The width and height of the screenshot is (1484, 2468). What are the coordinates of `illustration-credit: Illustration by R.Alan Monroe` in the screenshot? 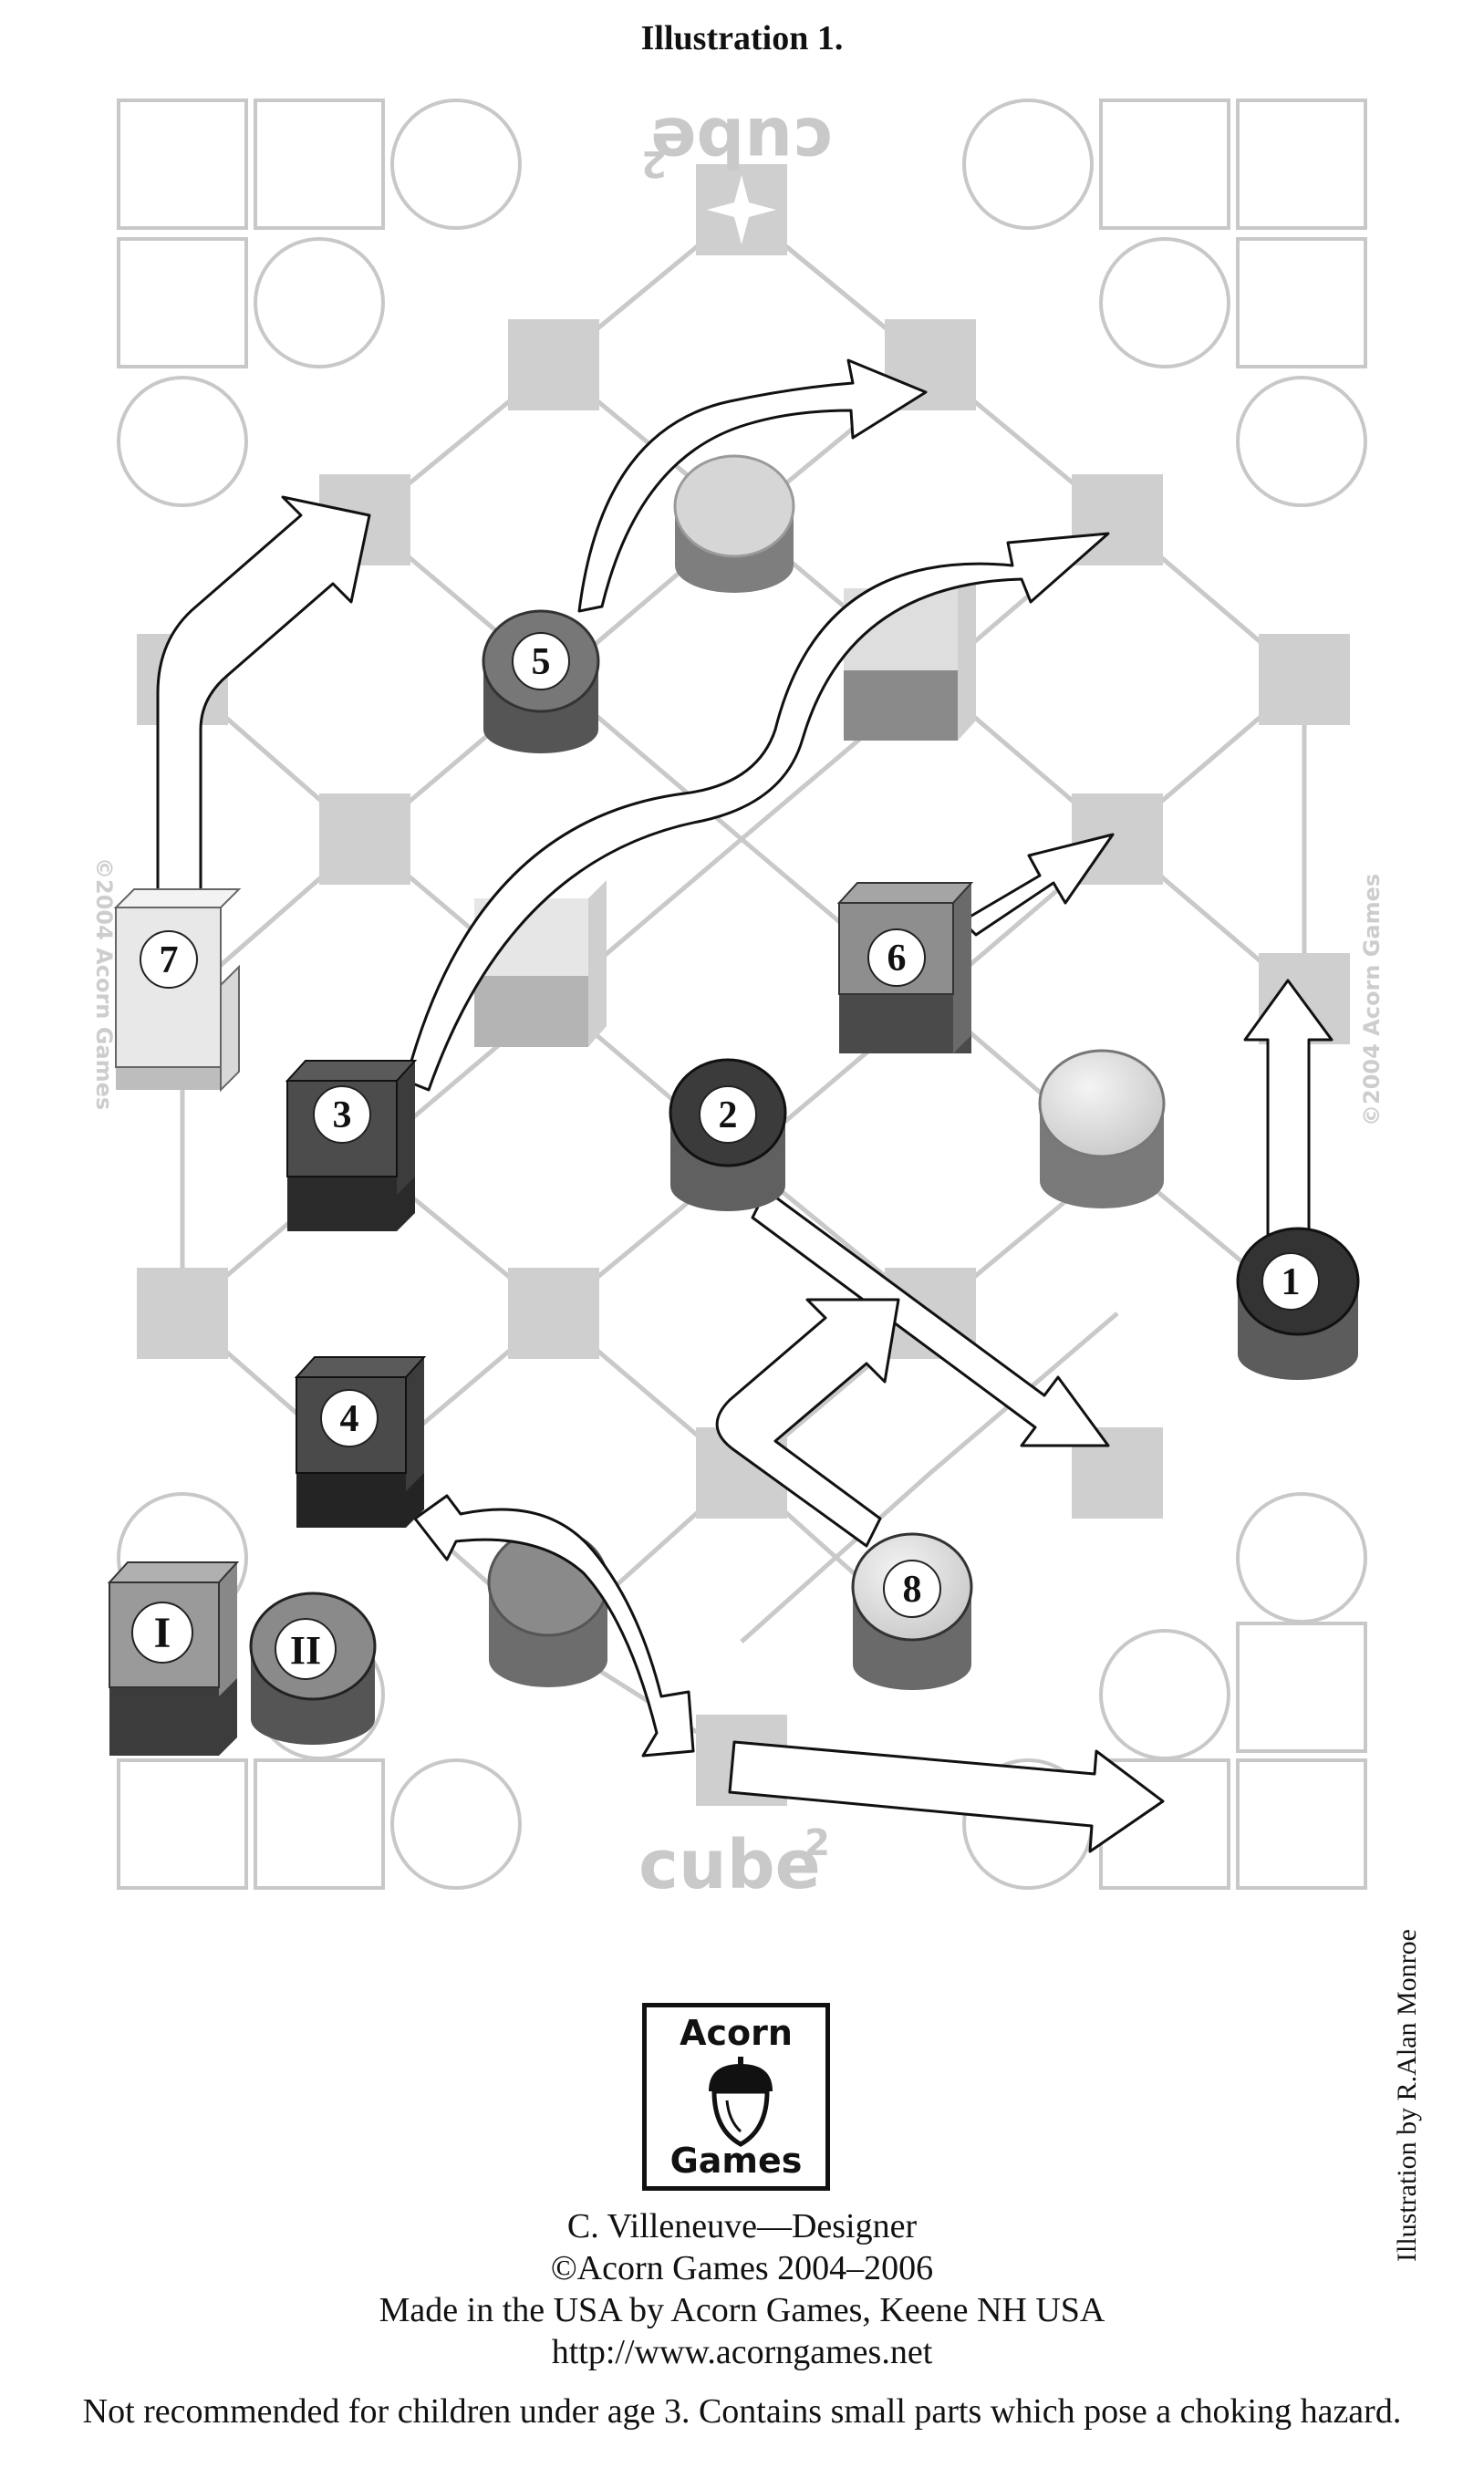 It's located at (1407, 2095).